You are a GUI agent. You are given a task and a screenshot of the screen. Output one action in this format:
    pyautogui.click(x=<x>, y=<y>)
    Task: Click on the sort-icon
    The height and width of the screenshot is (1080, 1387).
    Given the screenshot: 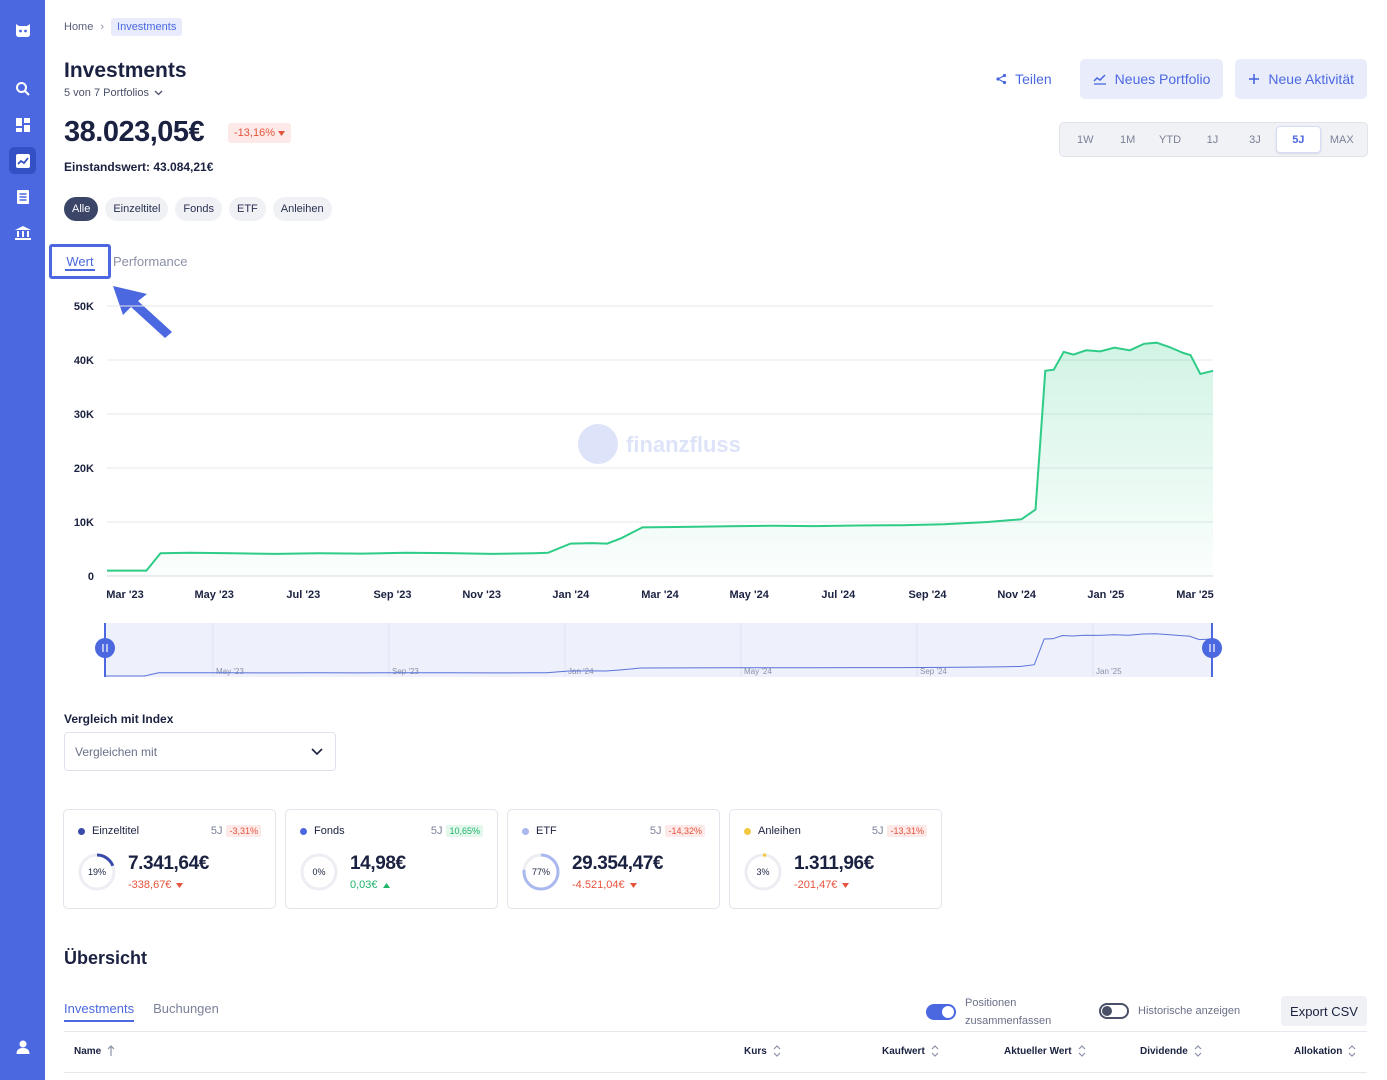 What is the action you would take?
    pyautogui.click(x=1082, y=1051)
    